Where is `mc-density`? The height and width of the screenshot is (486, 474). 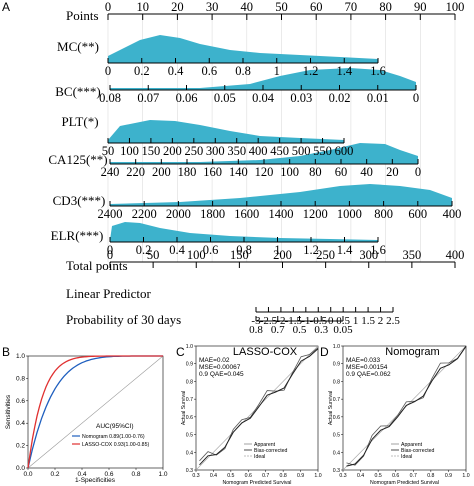
mc-density is located at coordinates (243, 49).